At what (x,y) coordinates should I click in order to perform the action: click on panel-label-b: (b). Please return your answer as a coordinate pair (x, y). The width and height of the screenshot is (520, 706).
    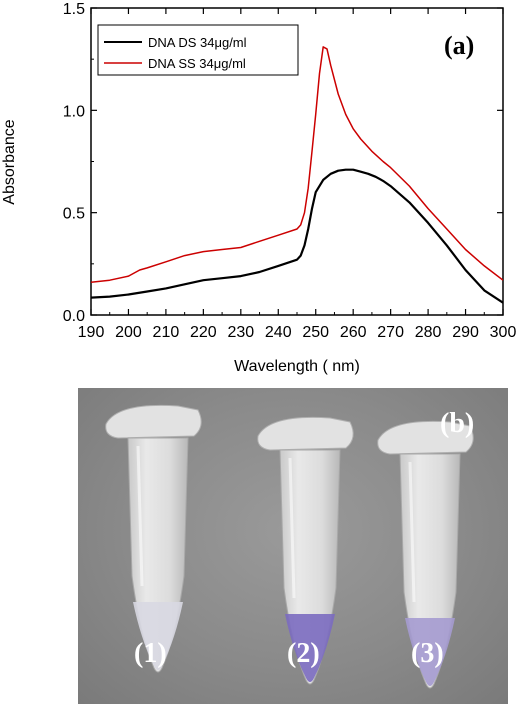
    Looking at the image, I should click on (457, 424).